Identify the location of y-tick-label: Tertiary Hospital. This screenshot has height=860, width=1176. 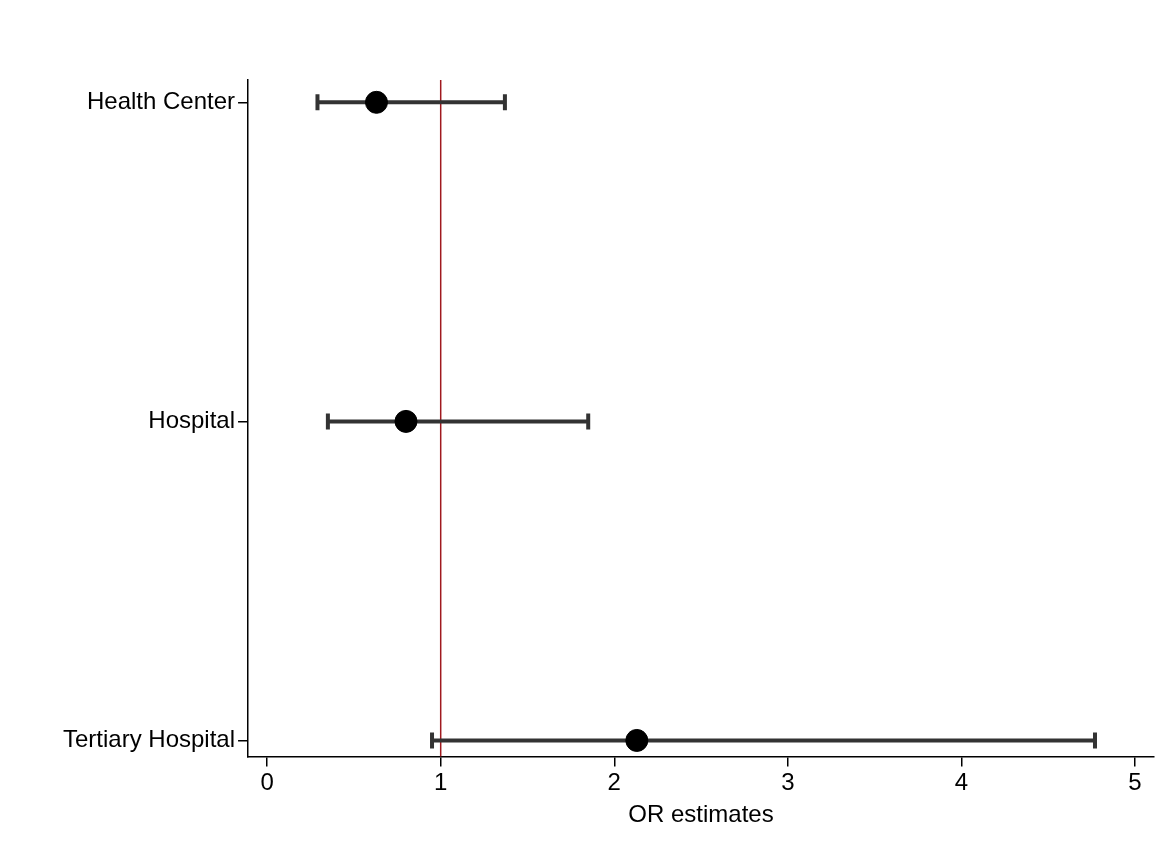
(149, 739).